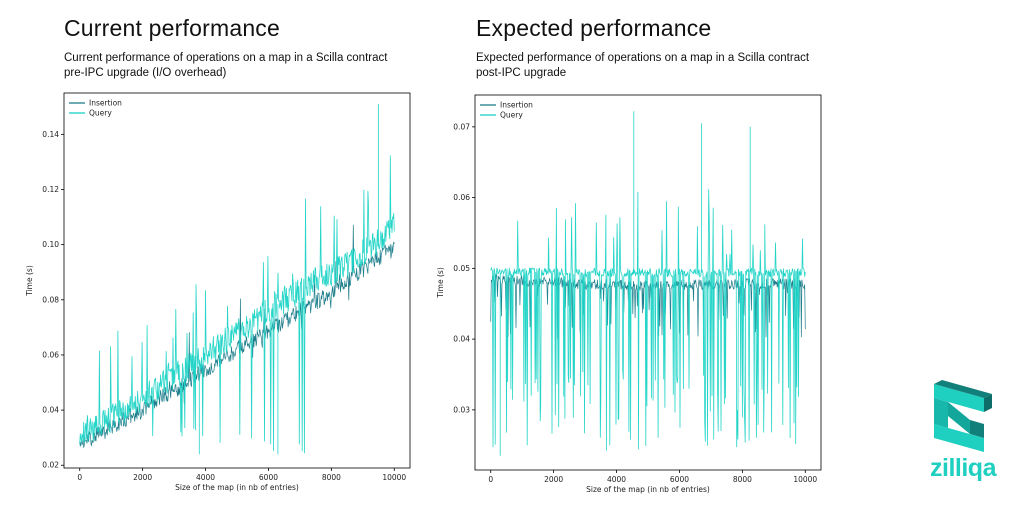 Image resolution: width=1024 pixels, height=512 pixels. I want to click on y-tick-label: 0.07, so click(461, 126).